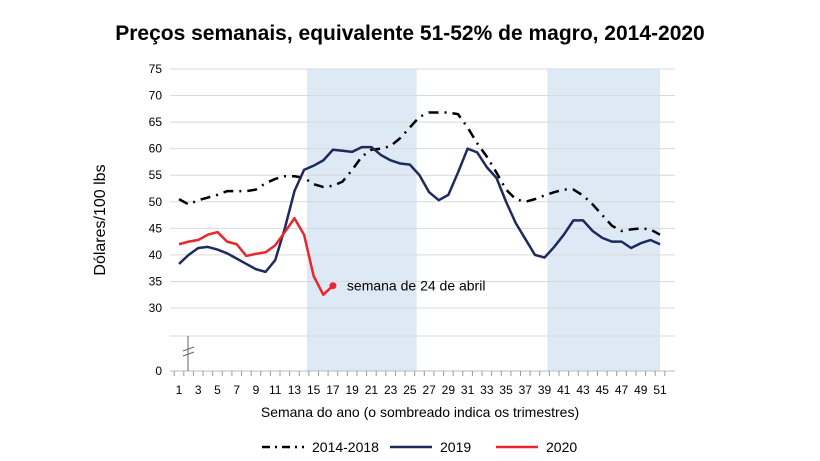  I want to click on x-tick-label: 21, so click(372, 390).